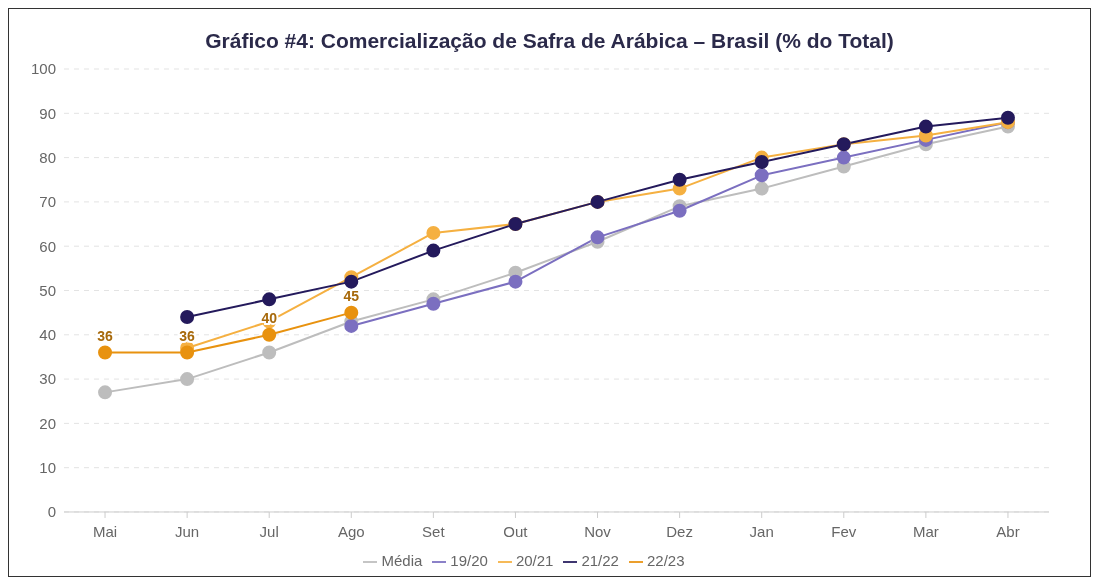 The height and width of the screenshot is (585, 1099). Describe the element at coordinates (1008, 531) in the screenshot. I see `x-tick-label: Abr` at that location.